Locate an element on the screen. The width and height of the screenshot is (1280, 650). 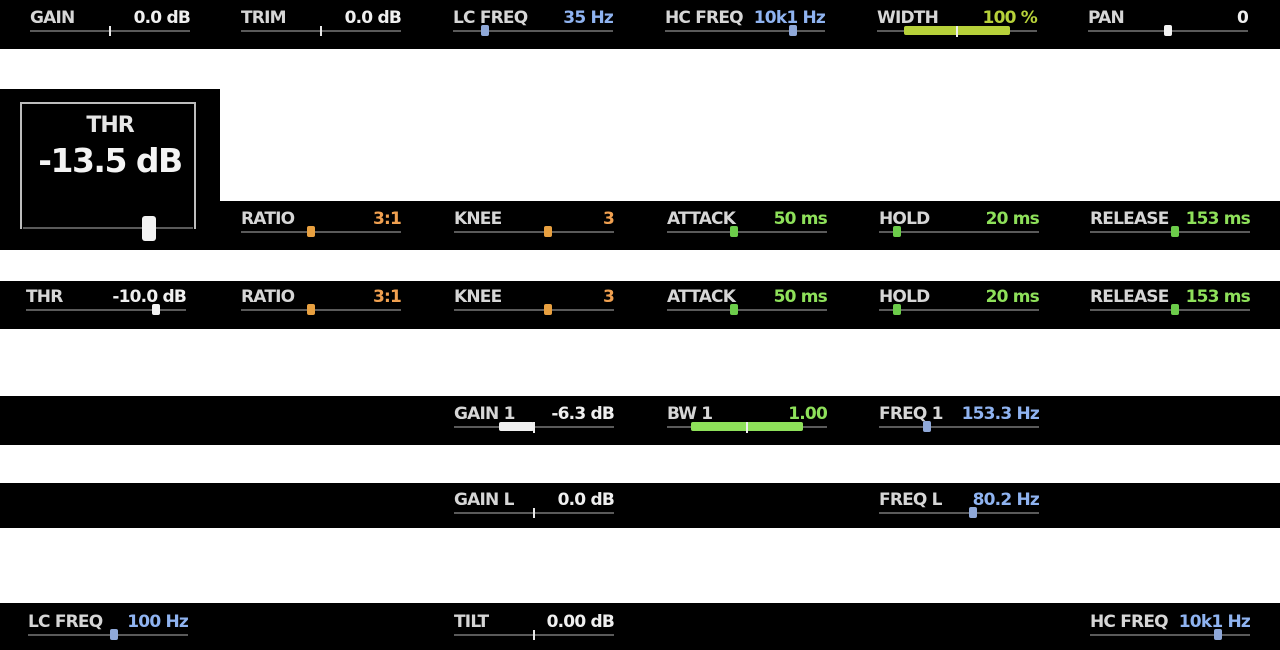
param-pan: PAN 0 is located at coordinates (1168, 23).